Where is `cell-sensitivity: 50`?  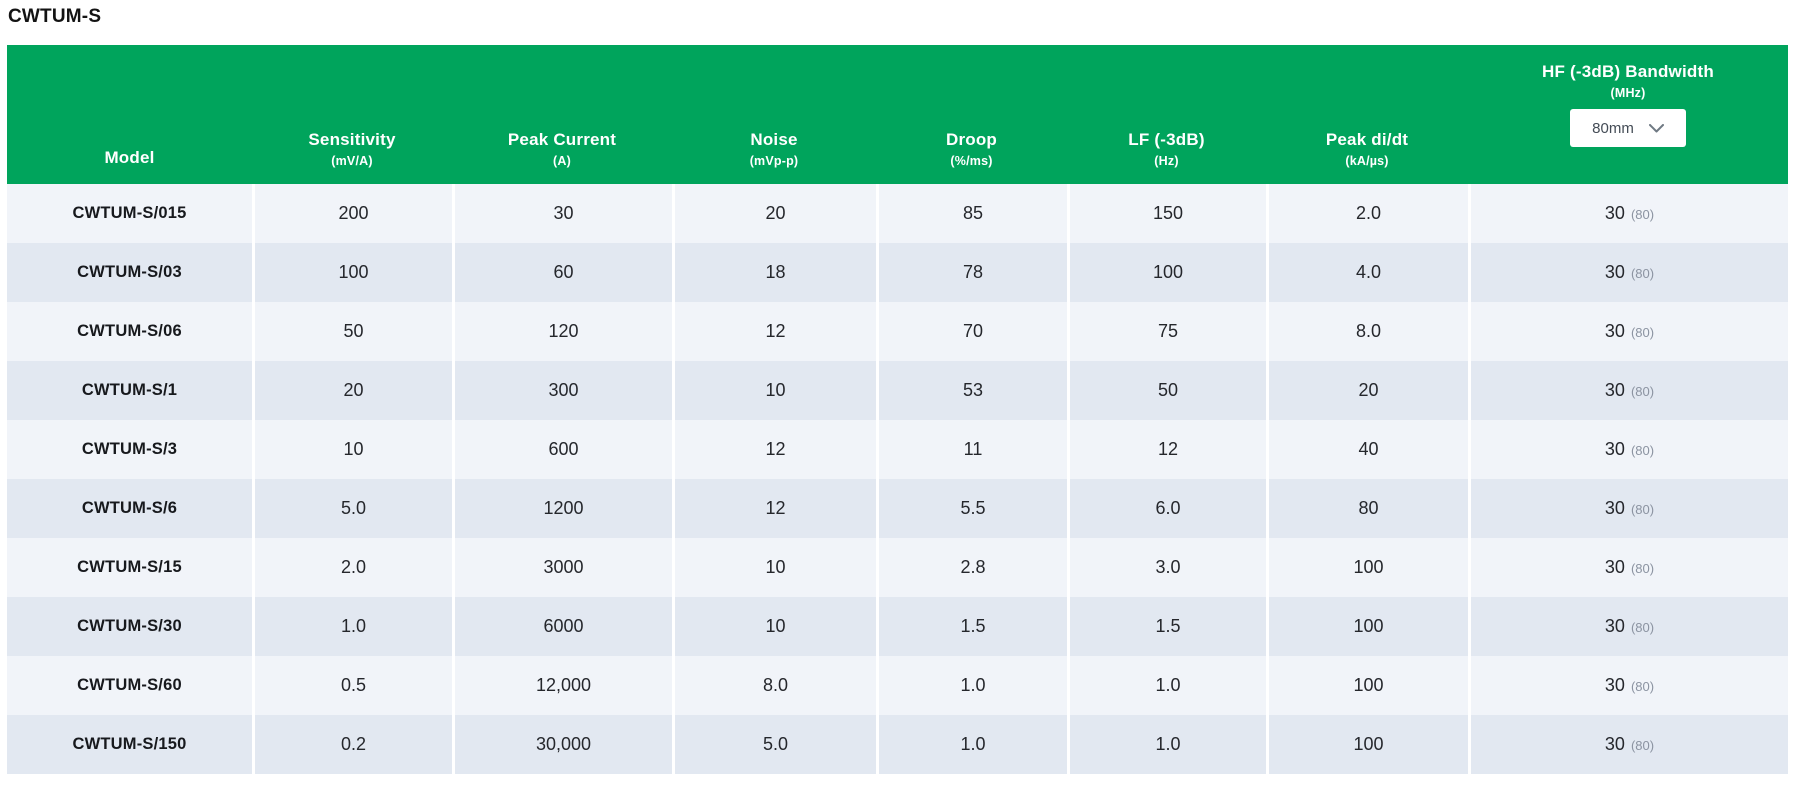
cell-sensitivity: 50 is located at coordinates (352, 331).